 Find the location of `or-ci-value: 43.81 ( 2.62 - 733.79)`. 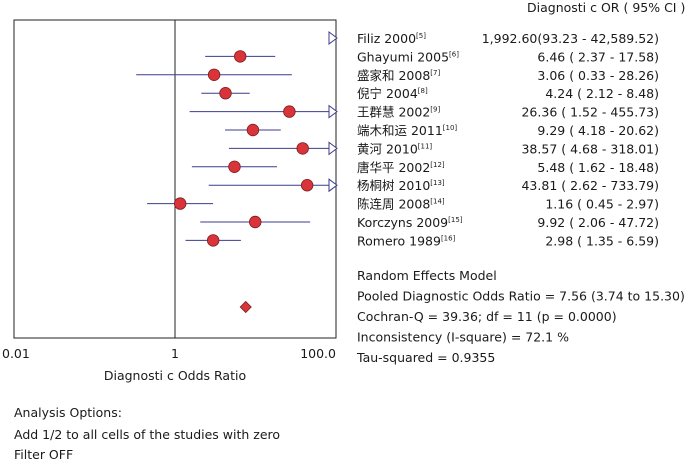

or-ci-value: 43.81 ( 2.62 - 733.79) is located at coordinates (590, 185).